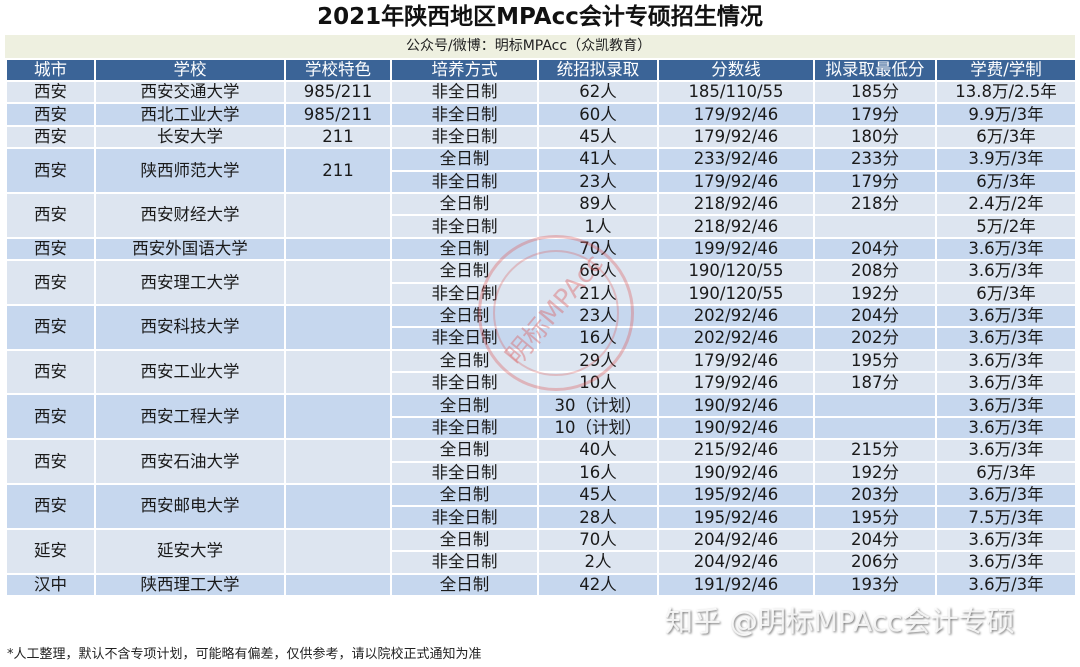 This screenshot has width=1080, height=667. Describe the element at coordinates (598, 585) in the screenshot. I see `cell-quota: 42人` at that location.